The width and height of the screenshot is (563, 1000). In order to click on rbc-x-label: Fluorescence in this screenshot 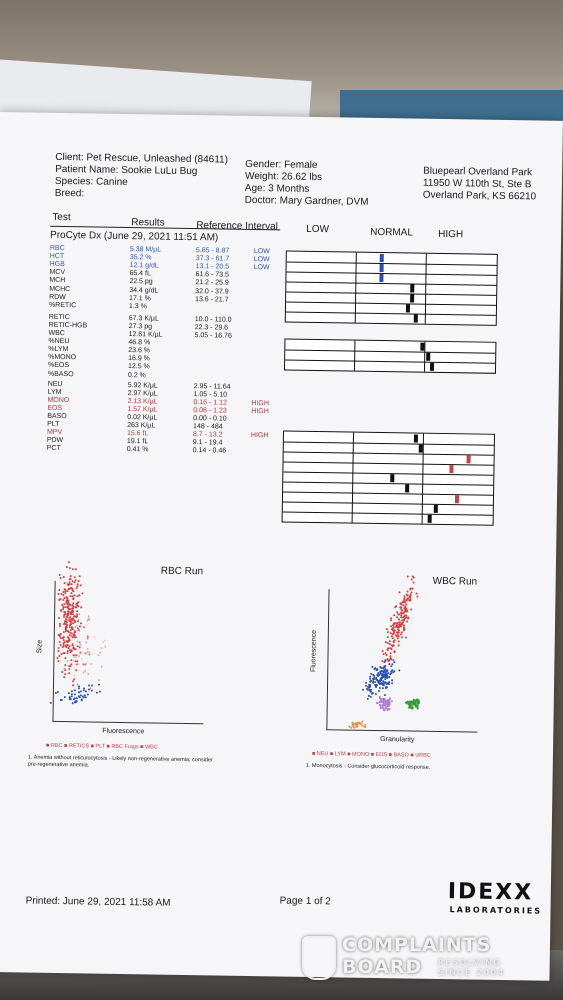, I will do `click(123, 731)`.